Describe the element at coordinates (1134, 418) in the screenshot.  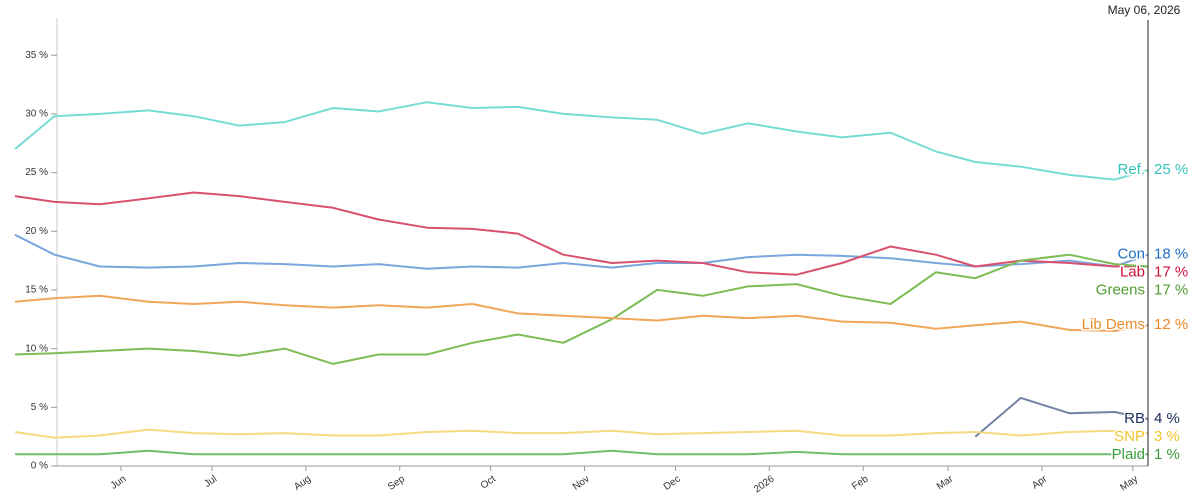
I see `legend-label: RB` at that location.